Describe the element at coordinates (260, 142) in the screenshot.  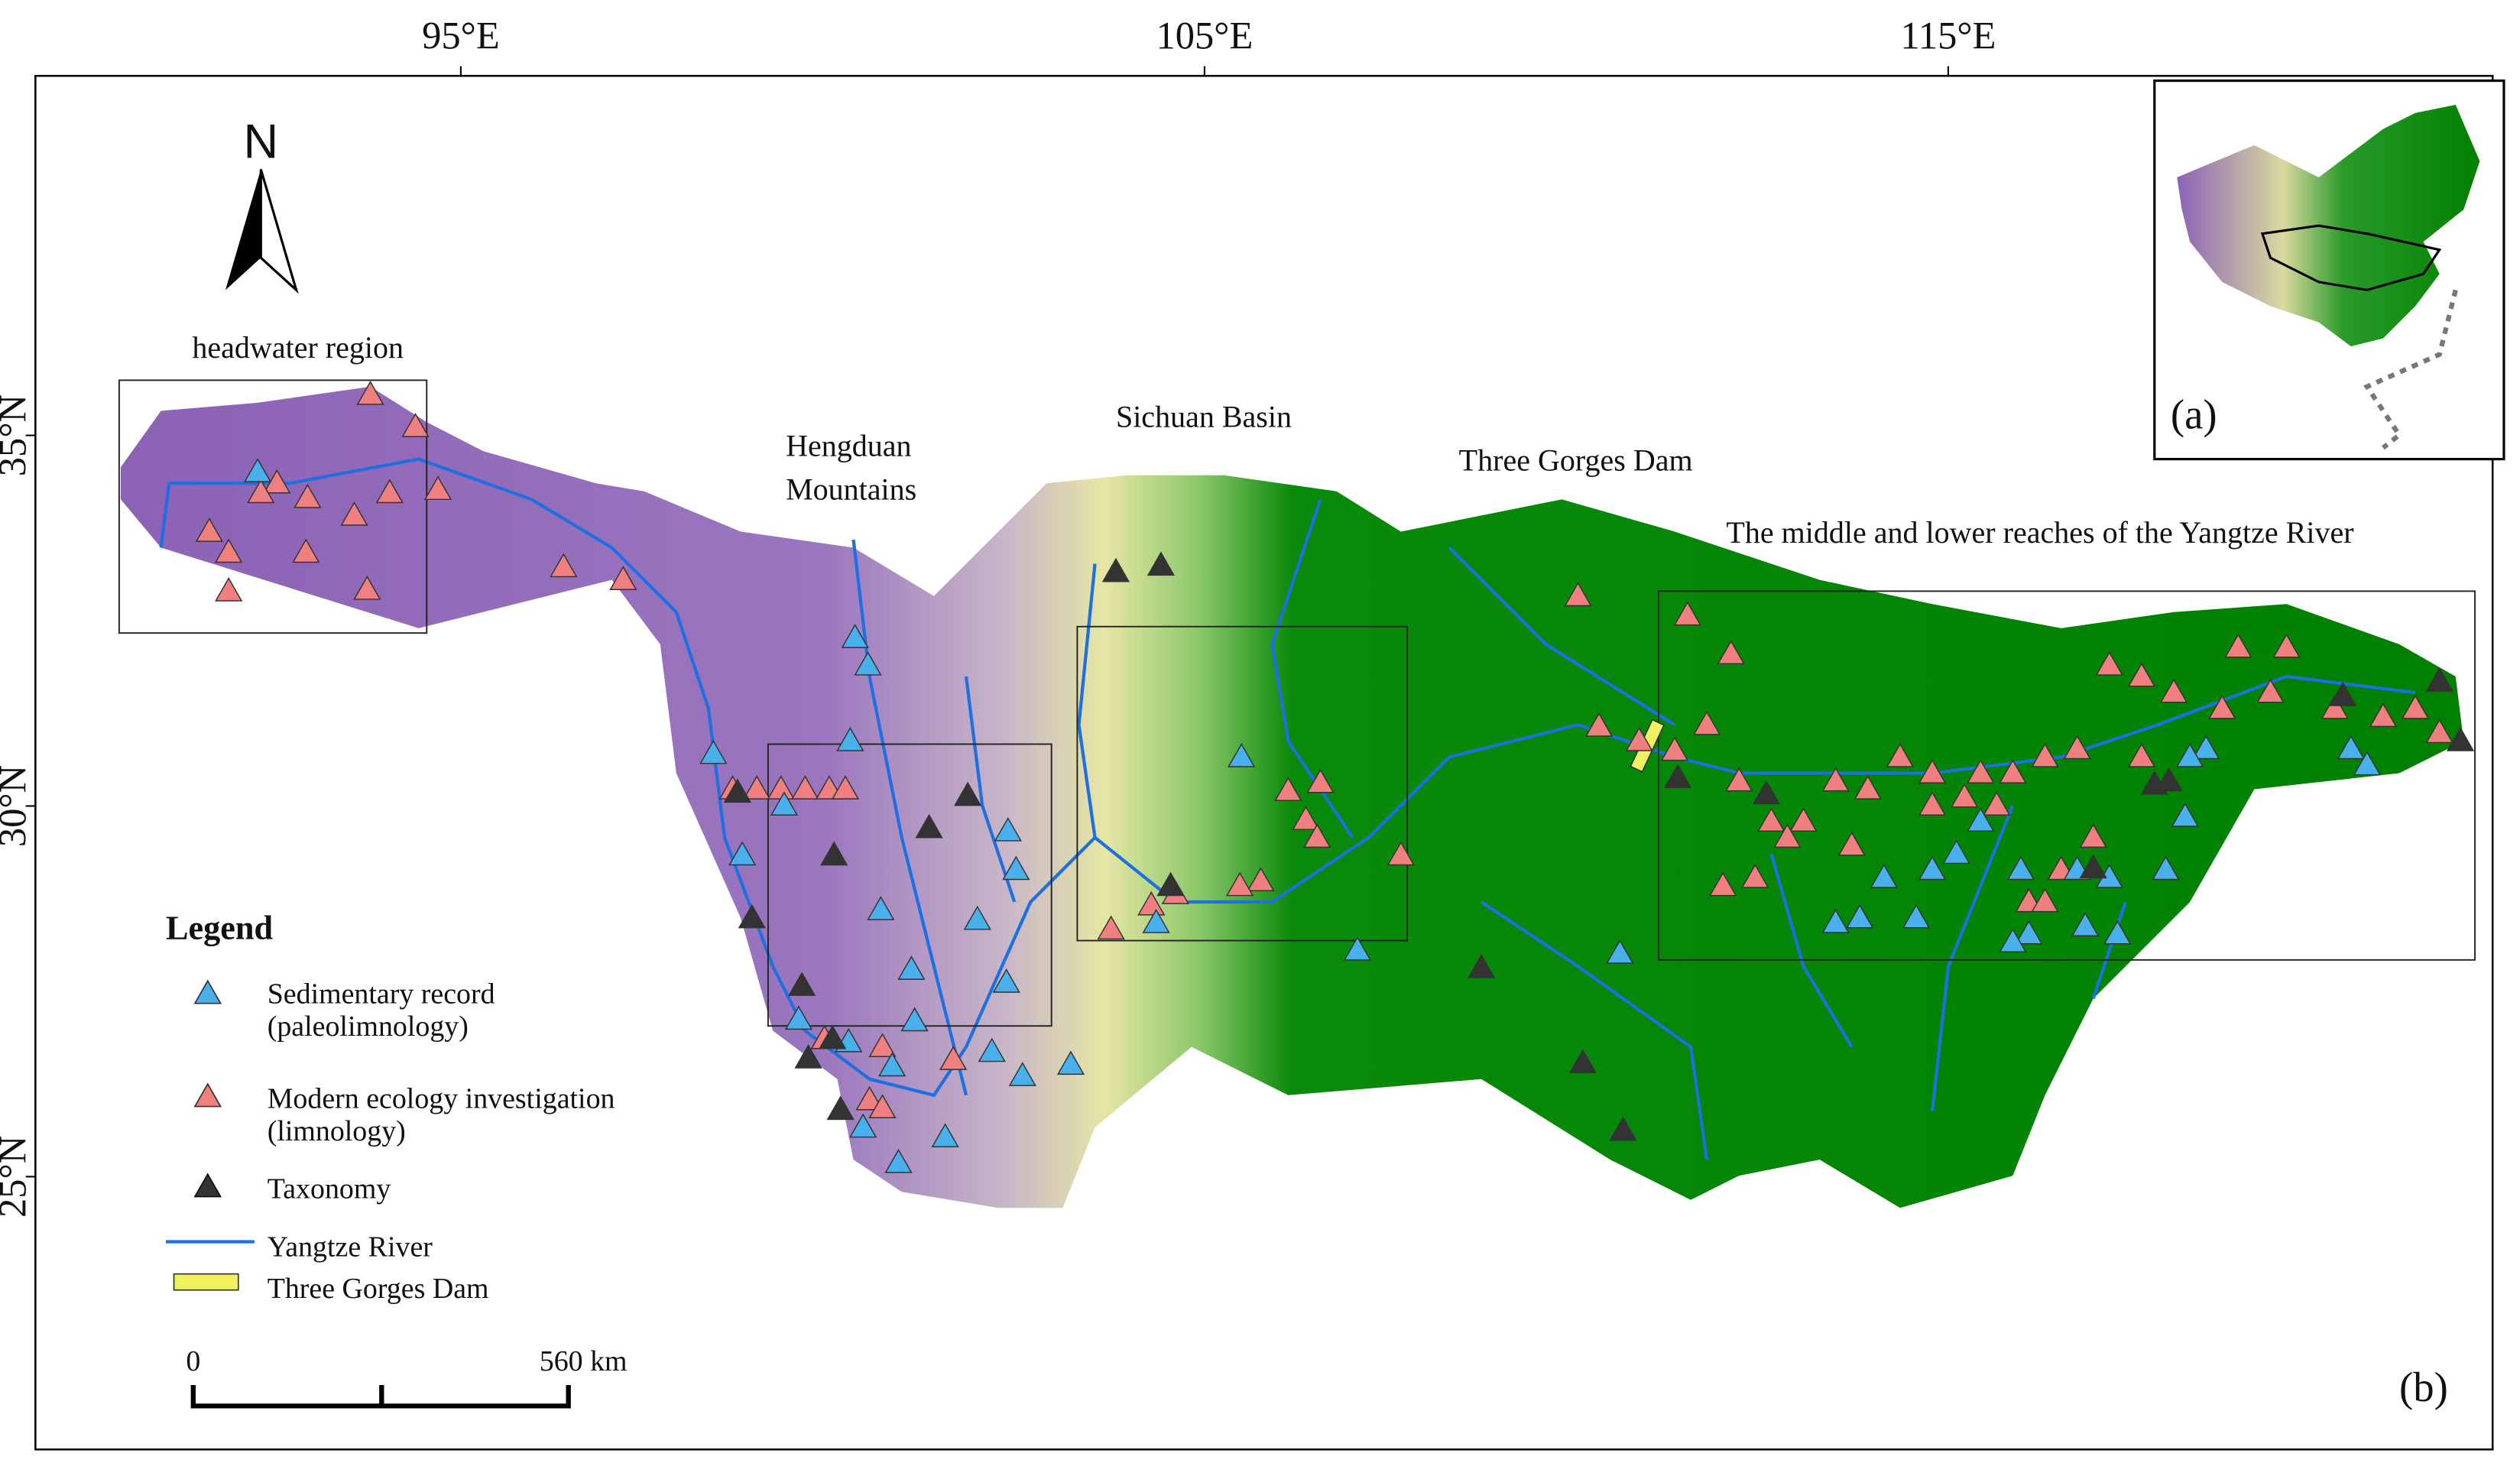
I see `north-label: N` at that location.